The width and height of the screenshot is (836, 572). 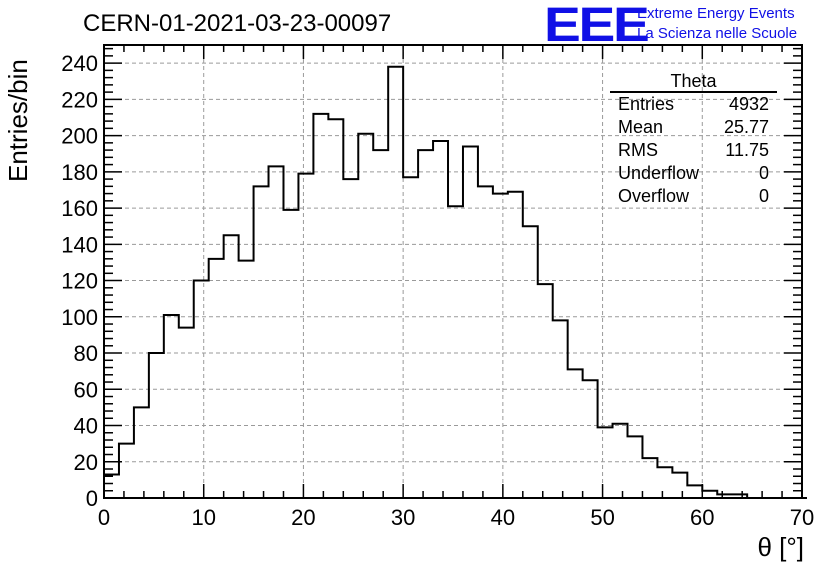 What do you see at coordinates (18, 120) in the screenshot?
I see `y-axis-label: Entries/bin` at bounding box center [18, 120].